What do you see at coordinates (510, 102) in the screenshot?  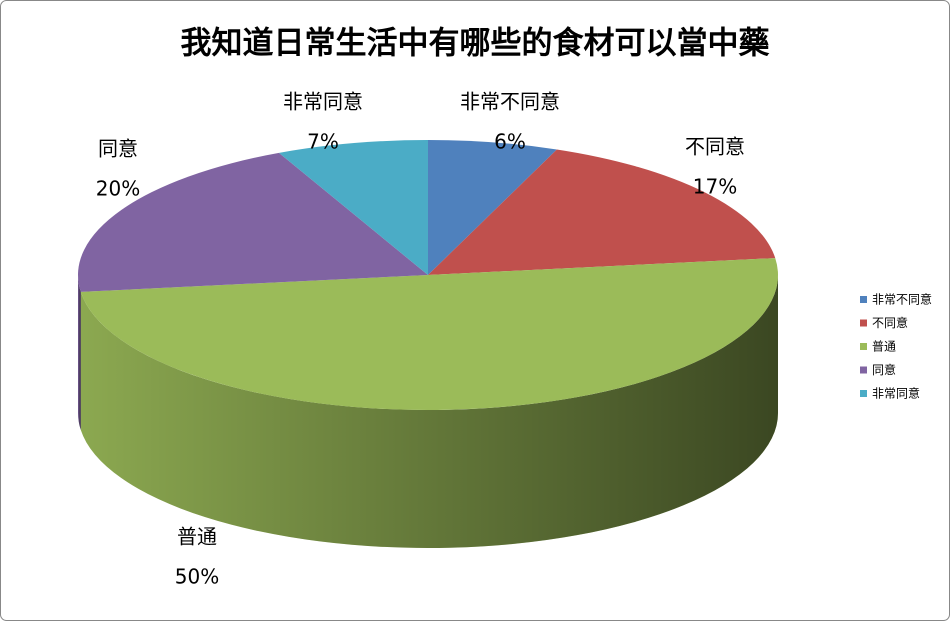 I see `data-label-name: 非常不同意` at bounding box center [510, 102].